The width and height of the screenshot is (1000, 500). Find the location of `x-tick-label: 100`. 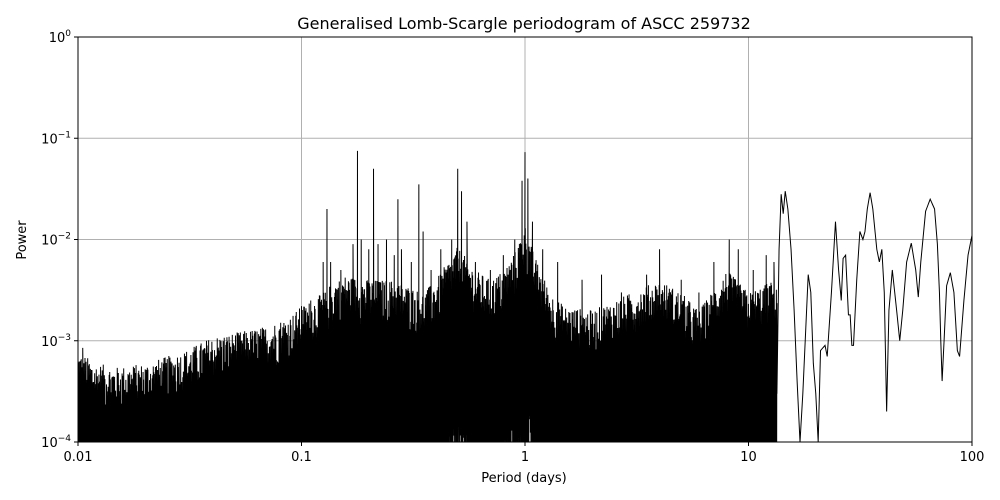

x-tick-label: 100 is located at coordinates (972, 457).